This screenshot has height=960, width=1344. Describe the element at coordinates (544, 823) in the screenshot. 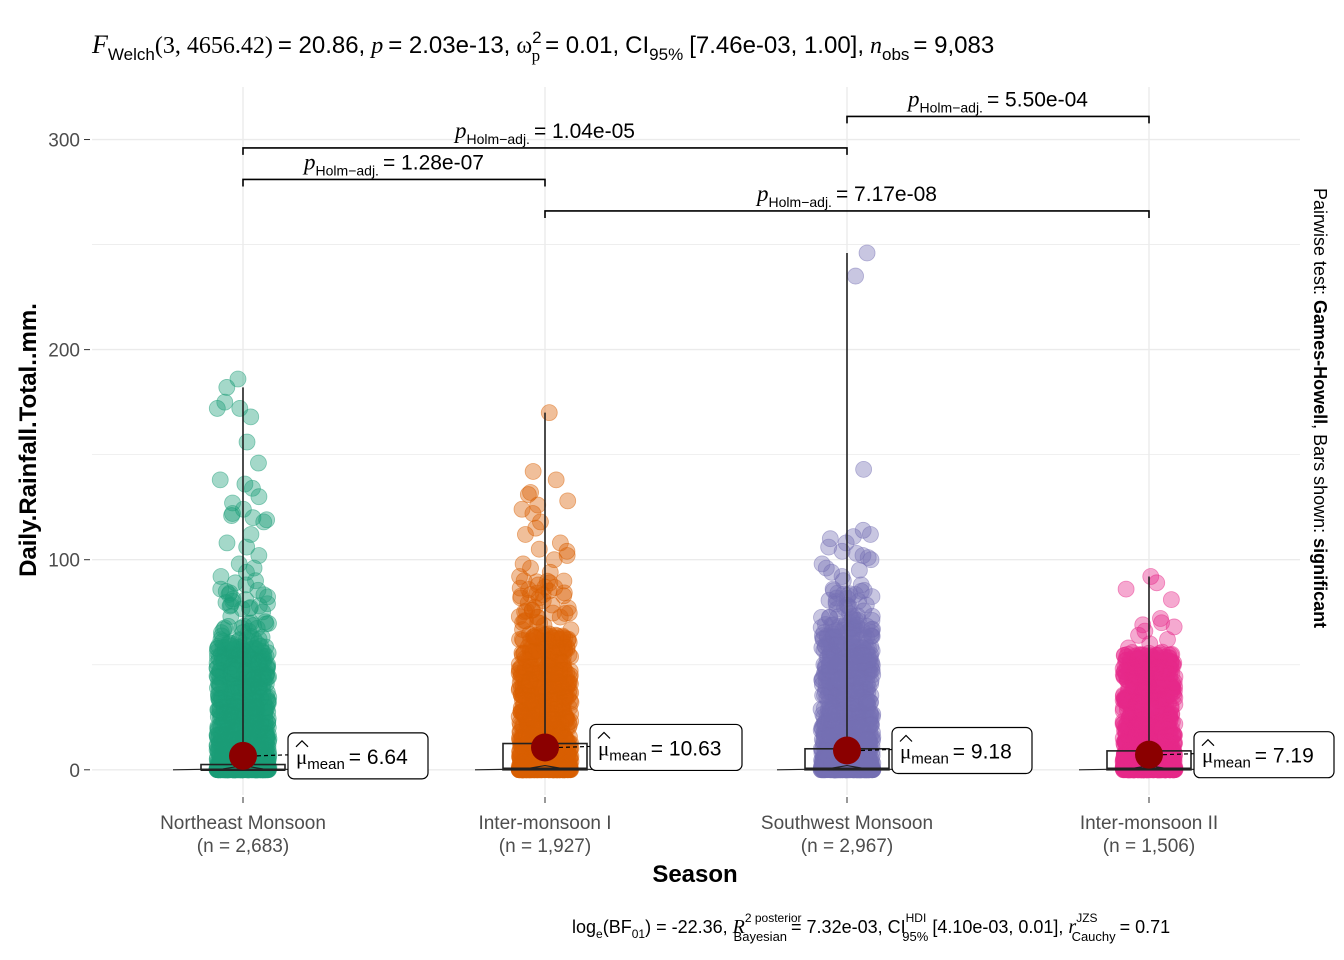

I see `x-tick-label: Inter-monsoon I` at that location.